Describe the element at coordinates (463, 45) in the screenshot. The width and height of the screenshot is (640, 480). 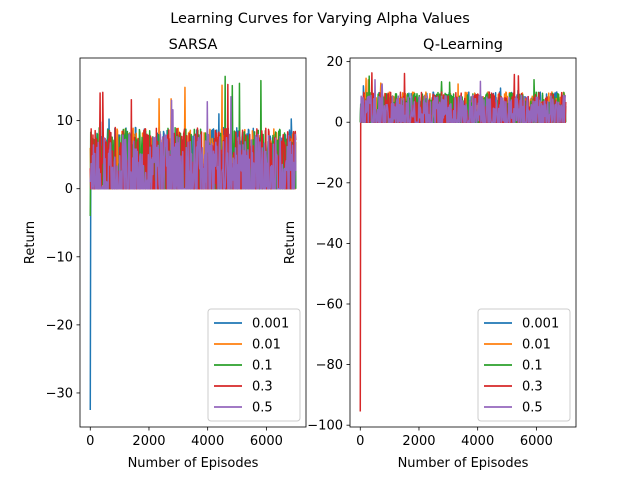
I see `chart-title: Q-Learning` at that location.